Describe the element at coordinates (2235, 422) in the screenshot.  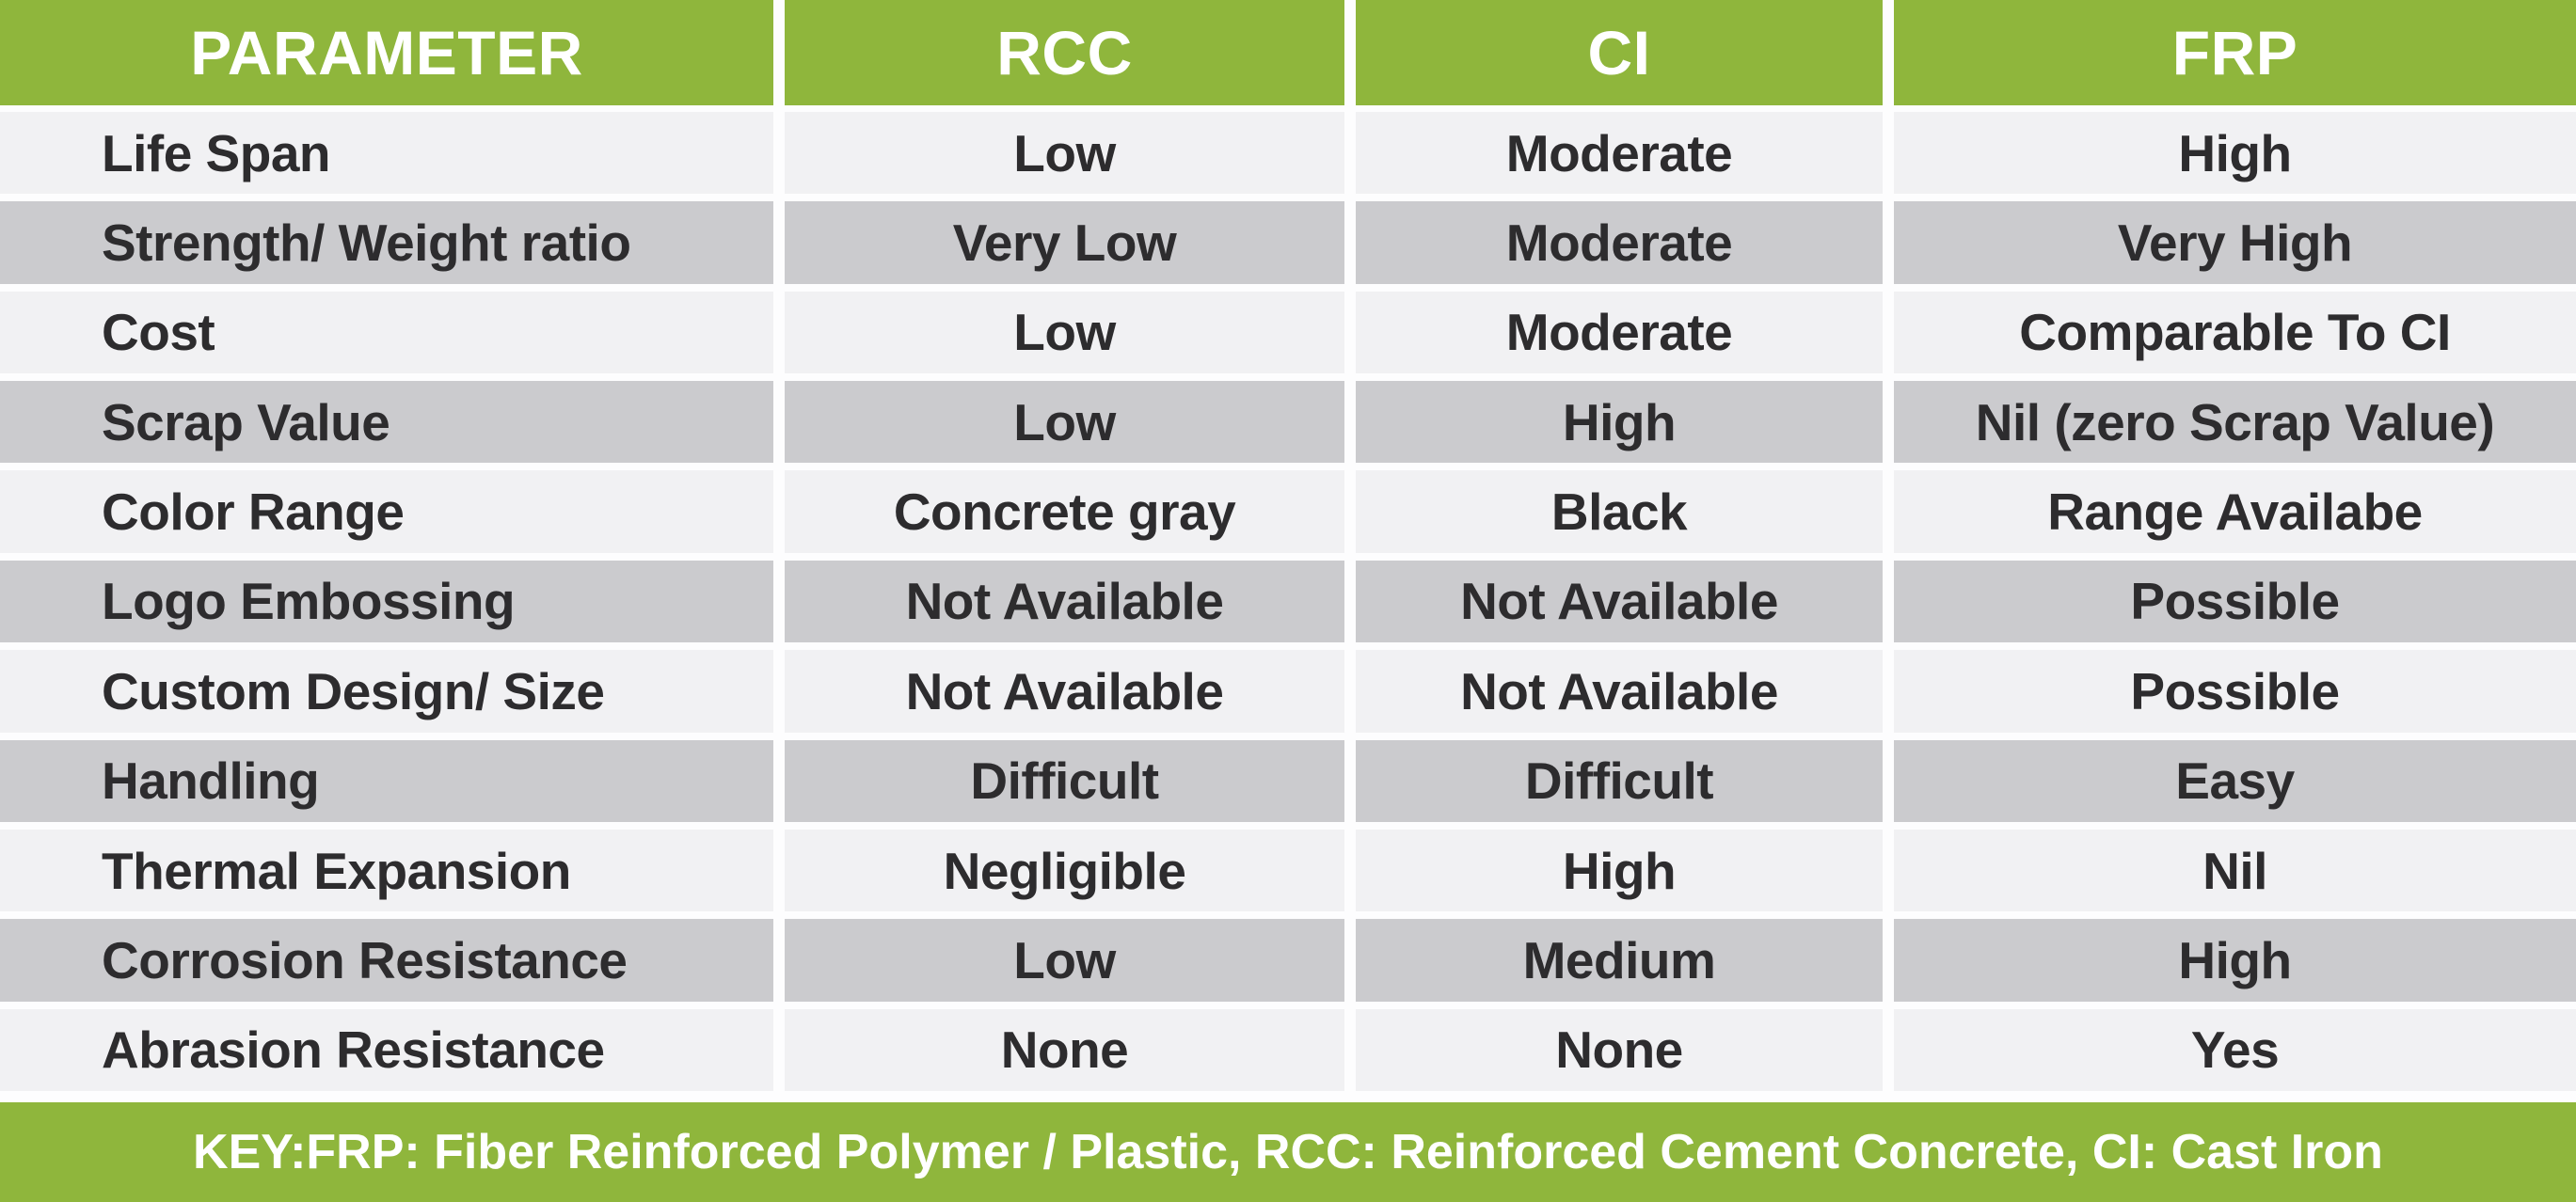
I see `frp-value-cell: Nil (zero Scrap Value)` at that location.